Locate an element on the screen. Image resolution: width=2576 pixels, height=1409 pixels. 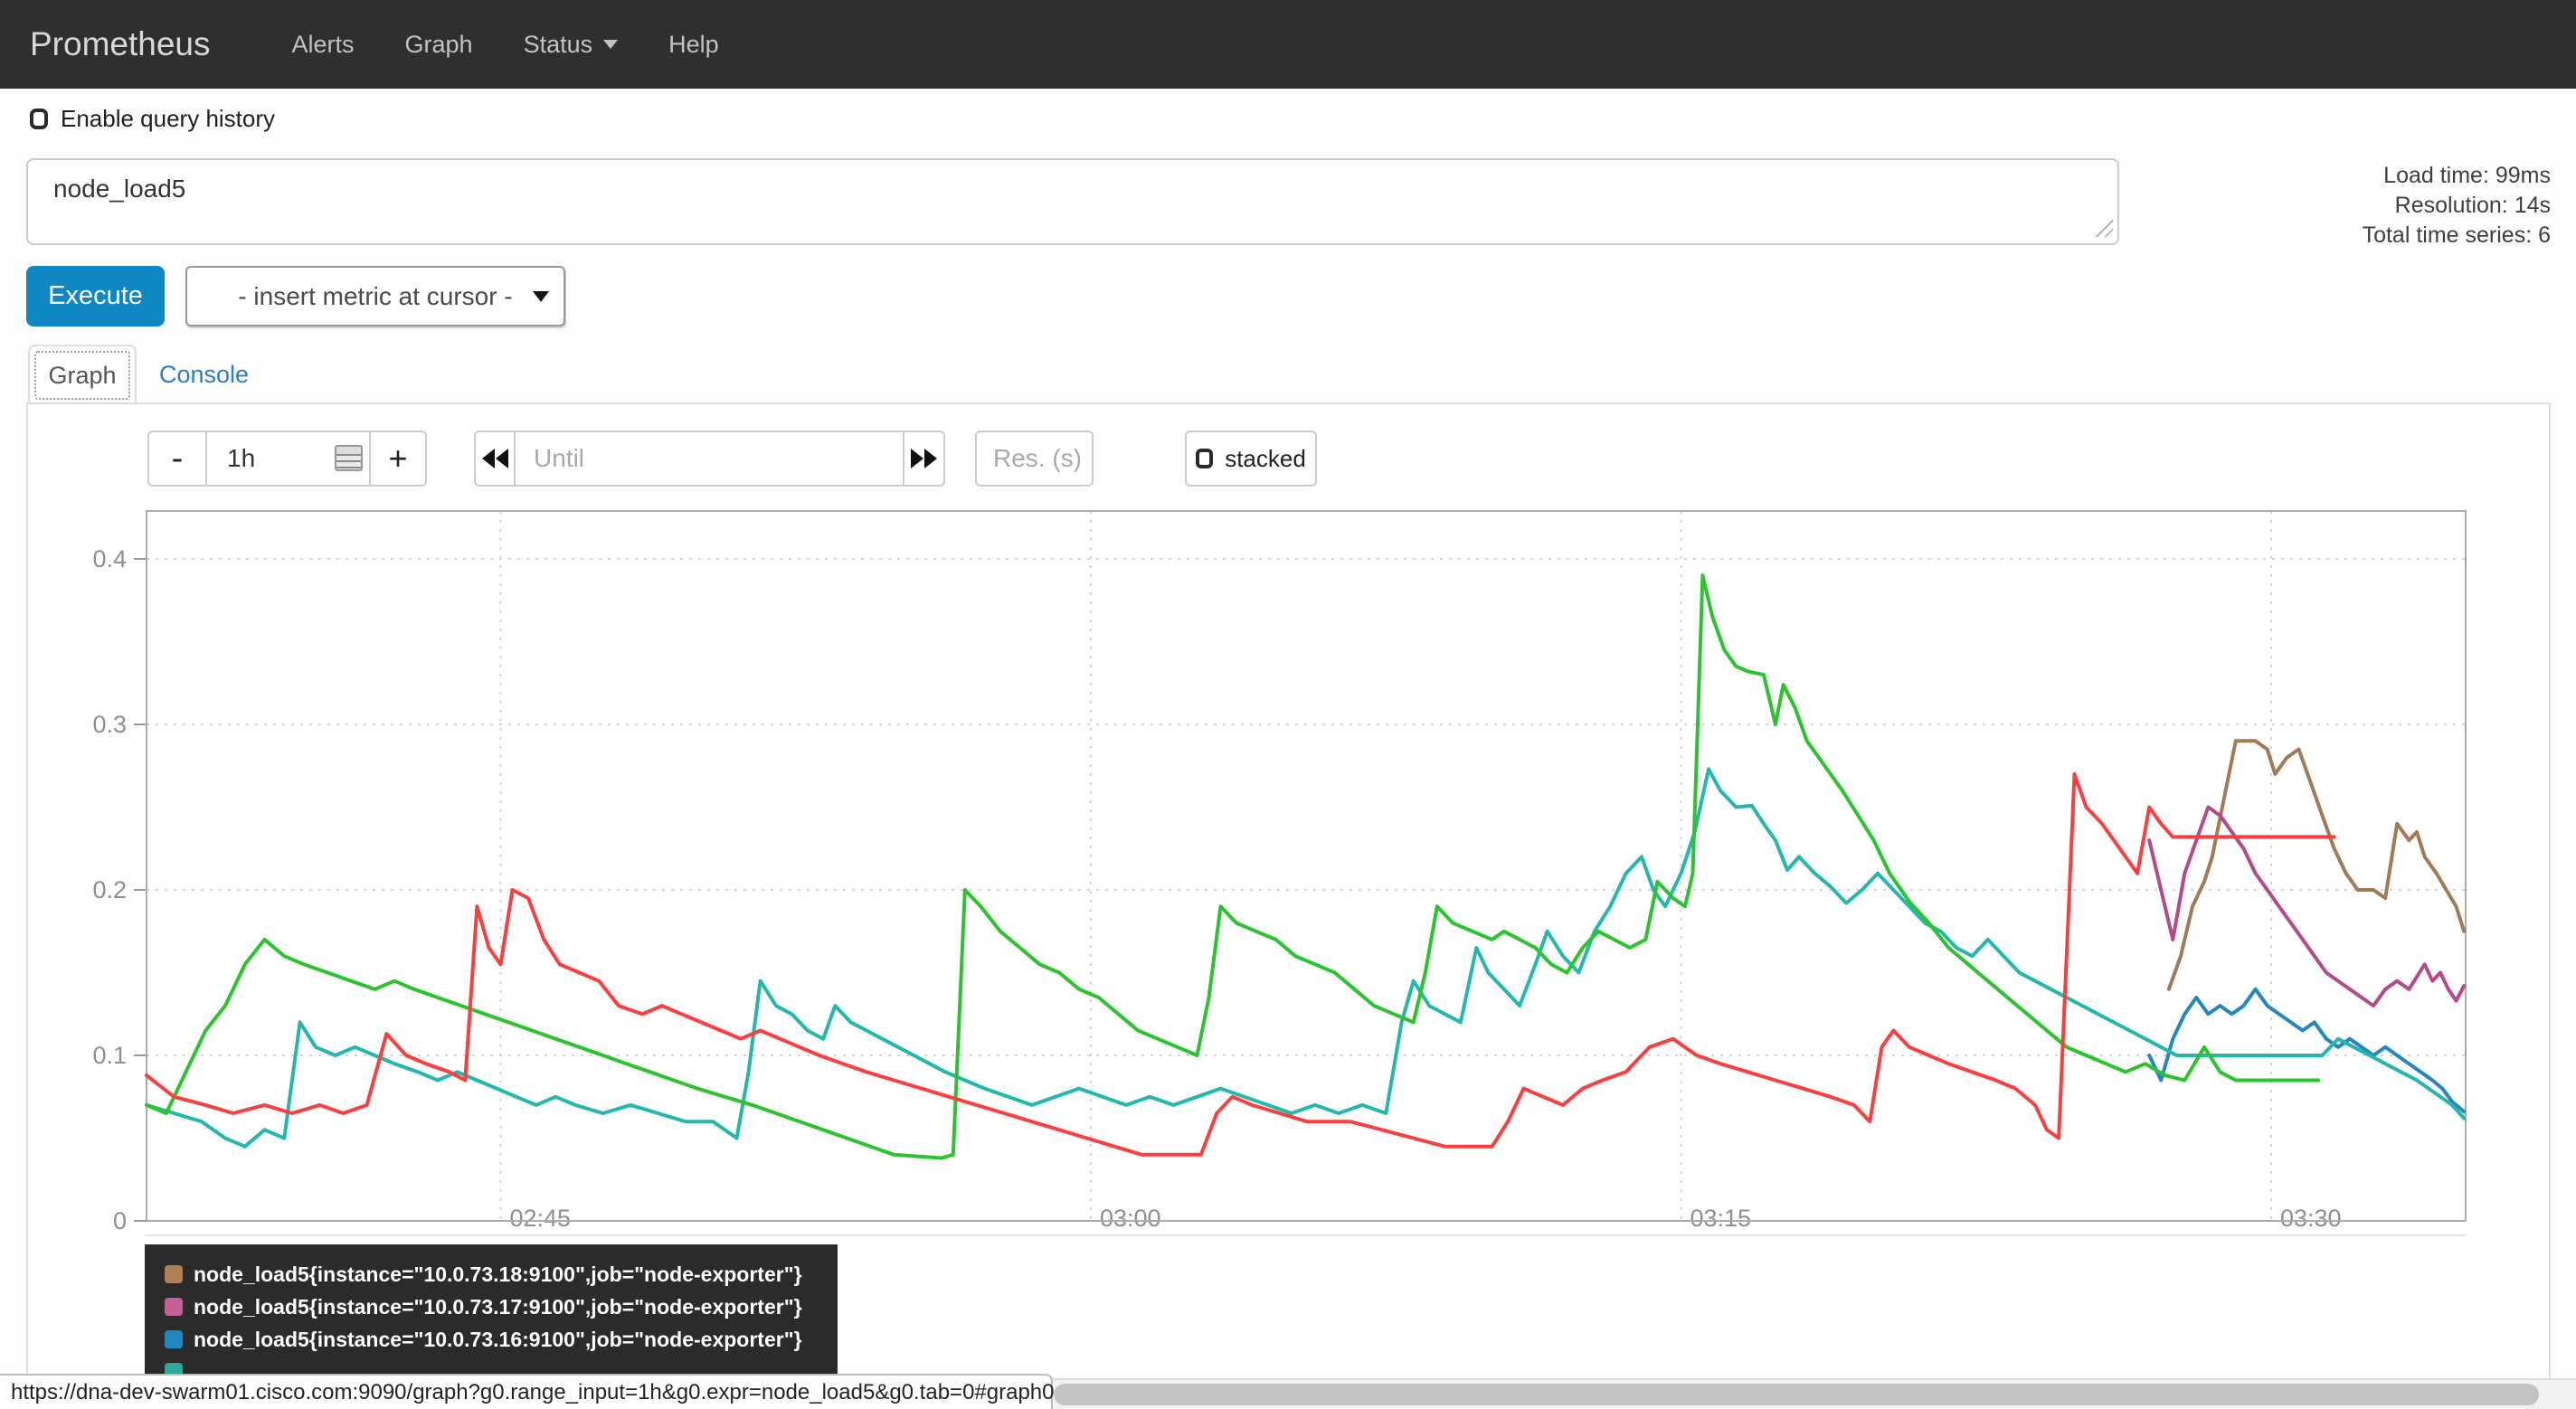
nav-item-help: Help is located at coordinates (694, 44).